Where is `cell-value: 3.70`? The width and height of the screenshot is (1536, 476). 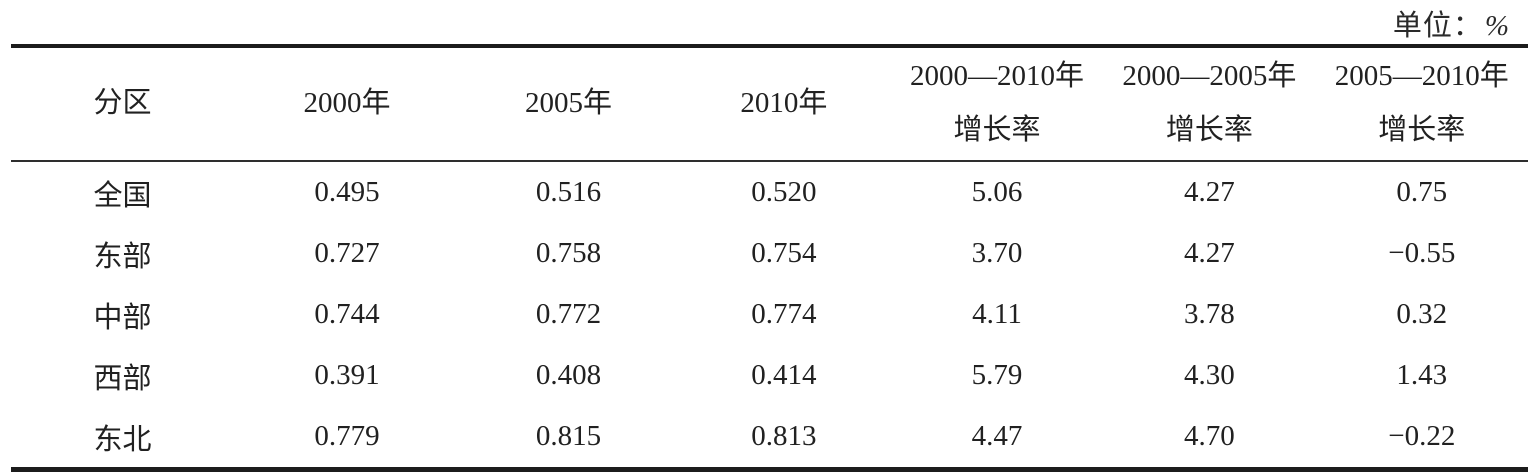 cell-value: 3.70 is located at coordinates (997, 253).